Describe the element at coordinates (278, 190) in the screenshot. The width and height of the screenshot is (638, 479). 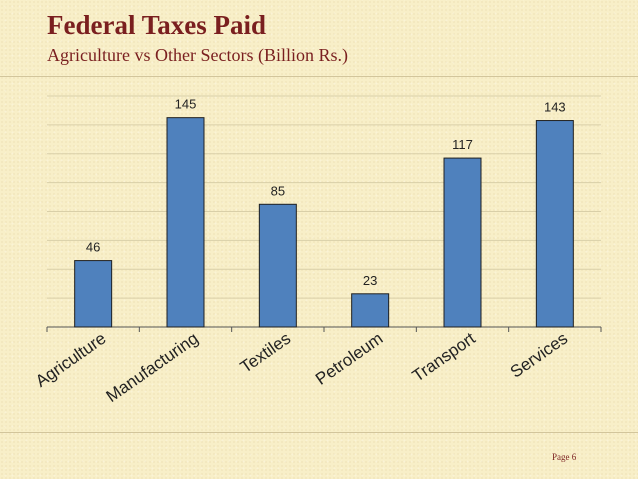
I see `data-label: 85` at that location.